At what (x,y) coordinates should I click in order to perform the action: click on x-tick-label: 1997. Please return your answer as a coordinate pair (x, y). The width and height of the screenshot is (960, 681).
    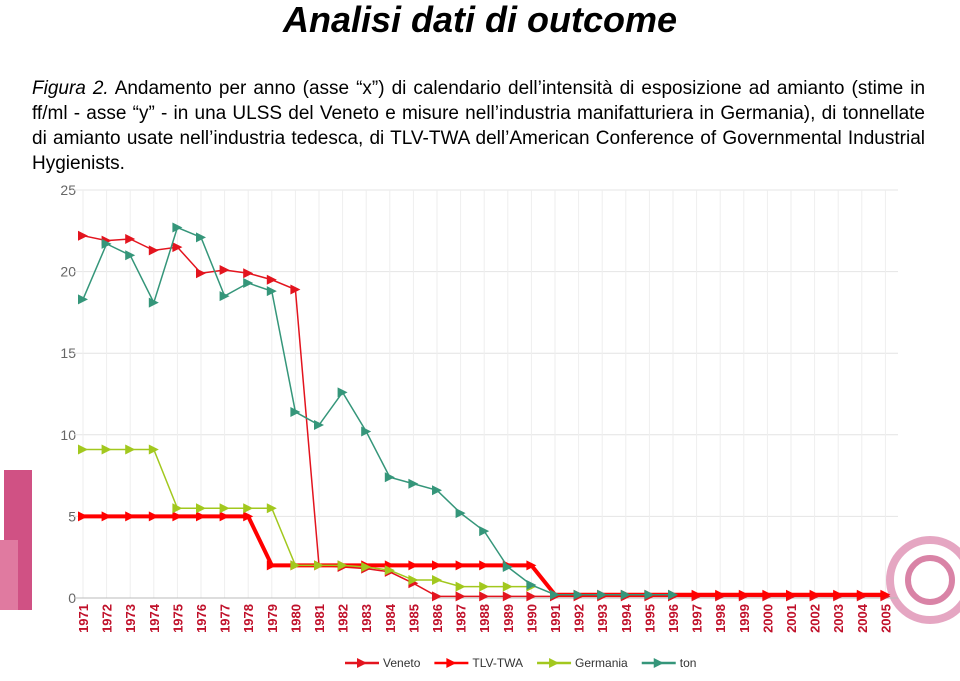
    Looking at the image, I should click on (697, 618).